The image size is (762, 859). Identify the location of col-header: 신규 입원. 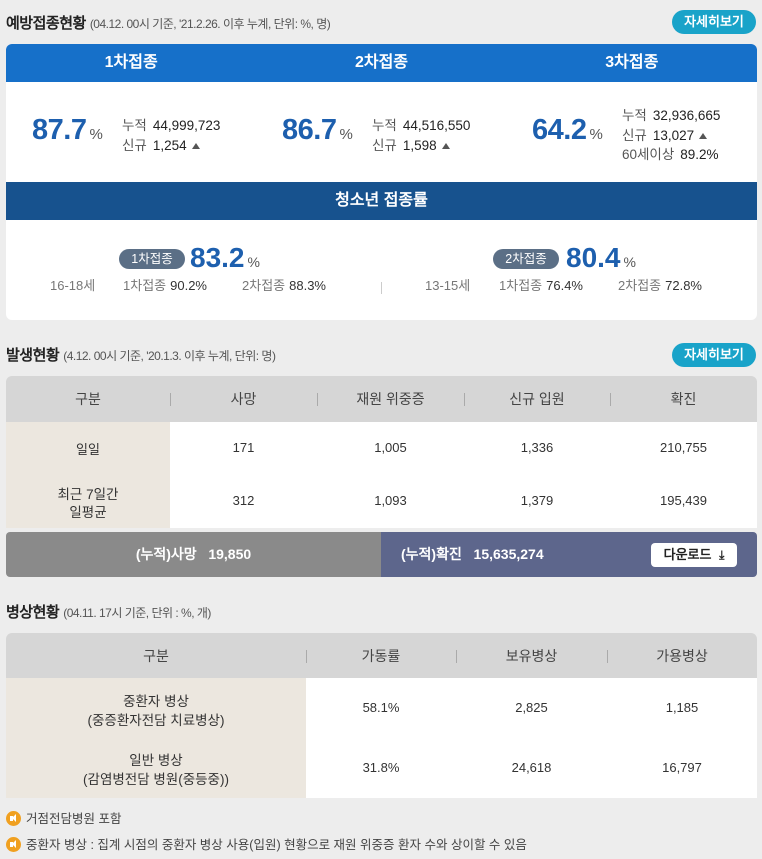
(537, 399).